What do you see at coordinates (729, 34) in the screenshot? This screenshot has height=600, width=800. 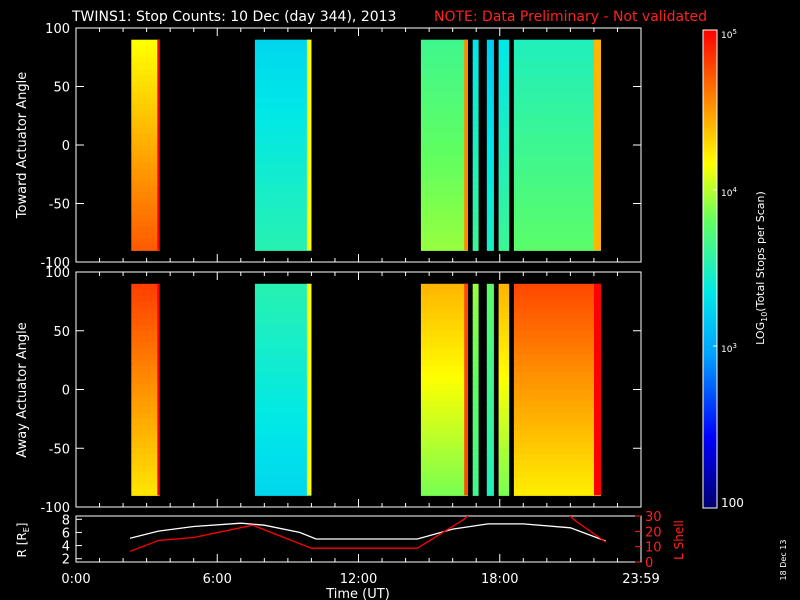 I see `colorbar-tick-top: 105` at bounding box center [729, 34].